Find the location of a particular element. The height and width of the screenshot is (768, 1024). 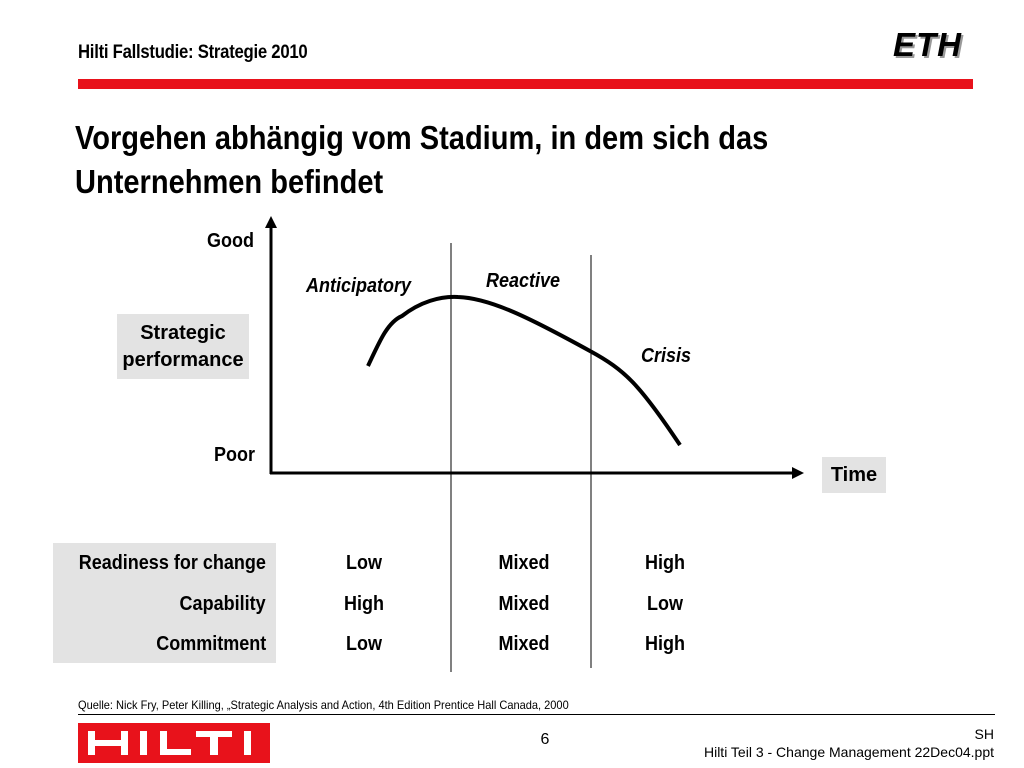

phase-label-crisis: Crisis is located at coordinates (666, 356).